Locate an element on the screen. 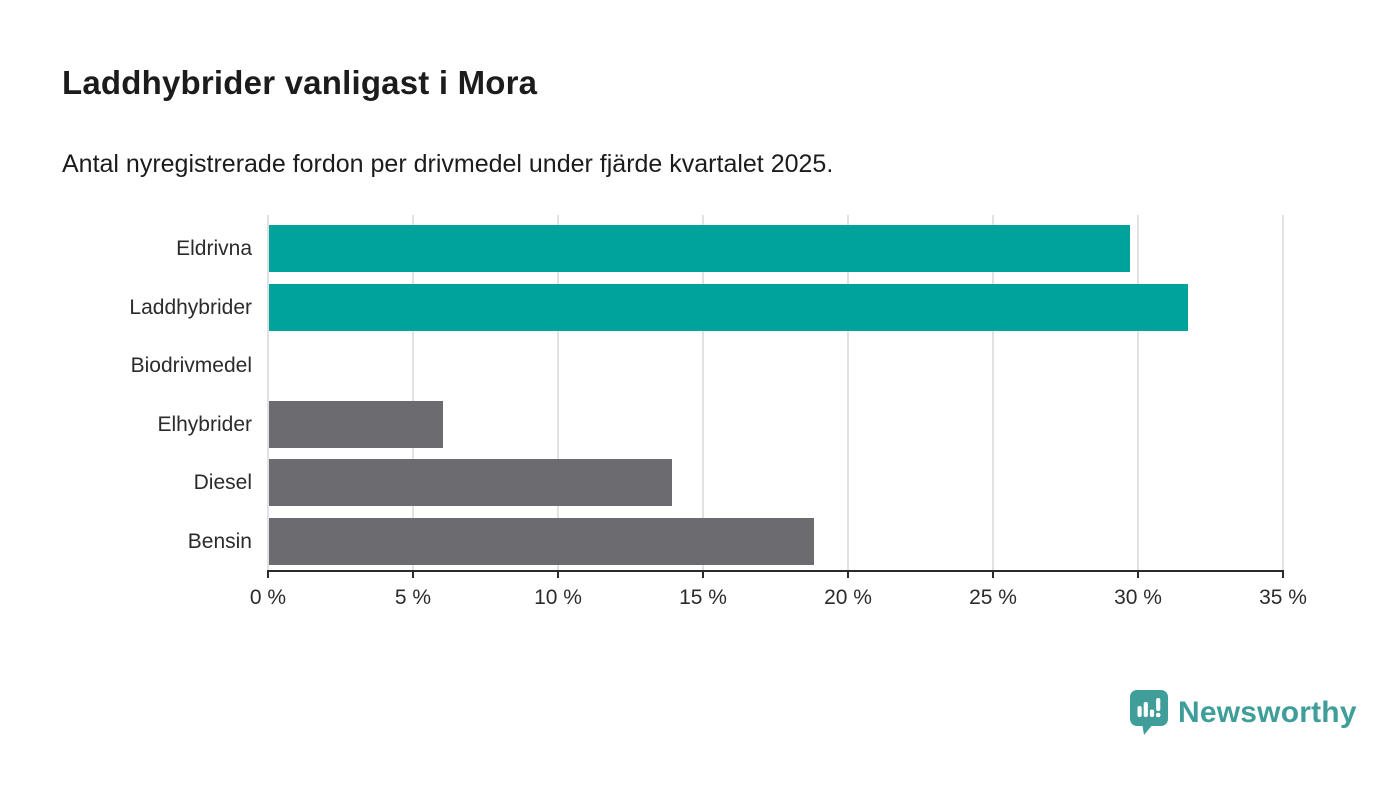 This screenshot has width=1400, height=793. x-tick-label: 20 % is located at coordinates (848, 597).